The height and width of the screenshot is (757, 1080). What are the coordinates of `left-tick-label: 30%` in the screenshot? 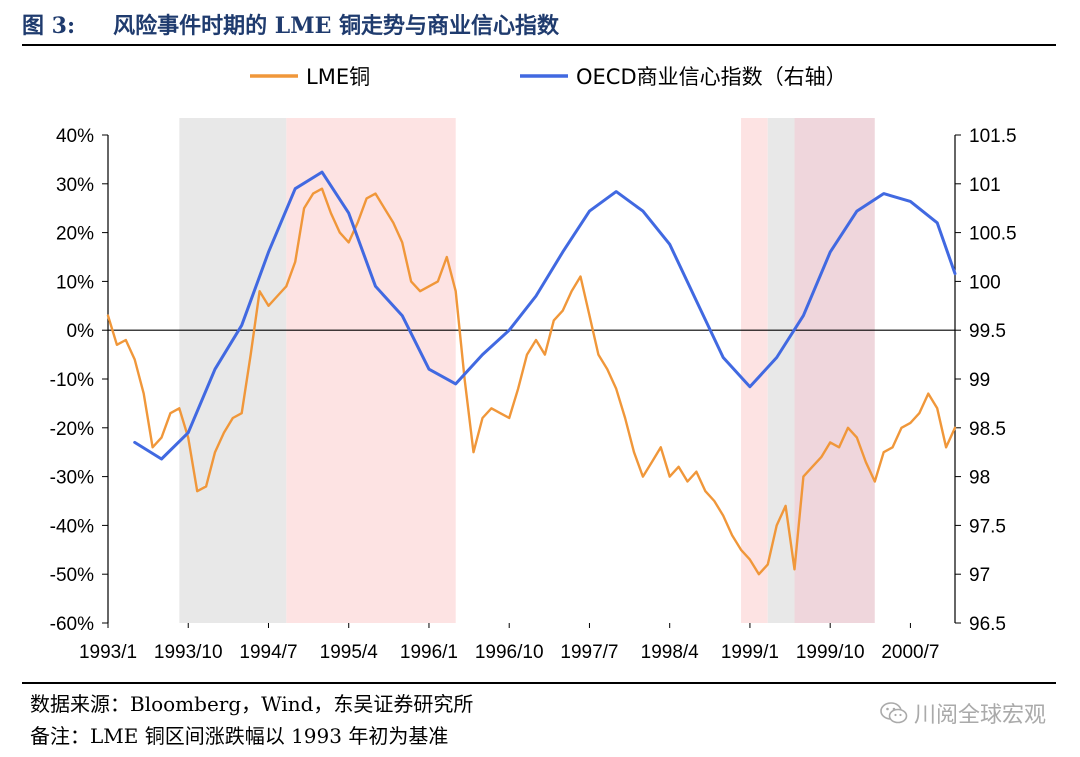 It's located at (75, 185).